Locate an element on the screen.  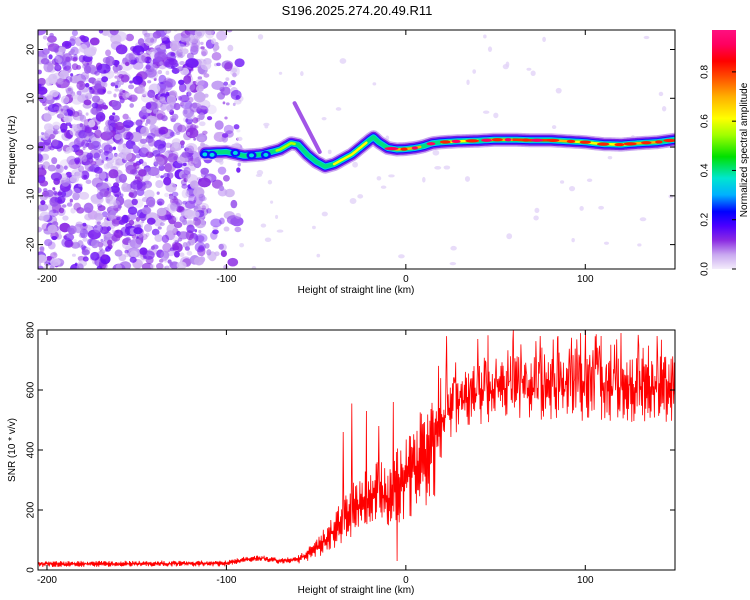
spectrogram-y-tick-label: 0 is located at coordinates (31, 147).